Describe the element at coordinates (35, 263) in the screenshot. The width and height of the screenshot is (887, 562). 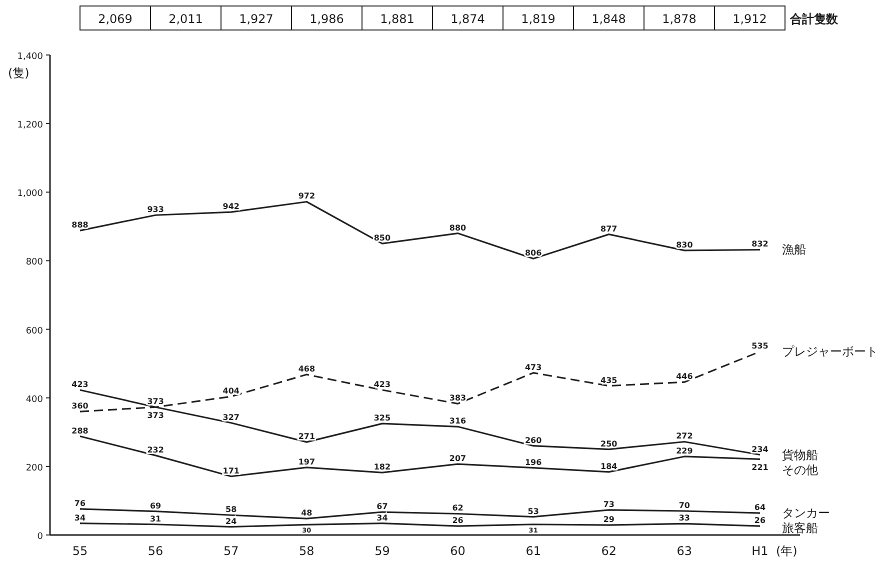
I see `y-tick-label: 800` at that location.